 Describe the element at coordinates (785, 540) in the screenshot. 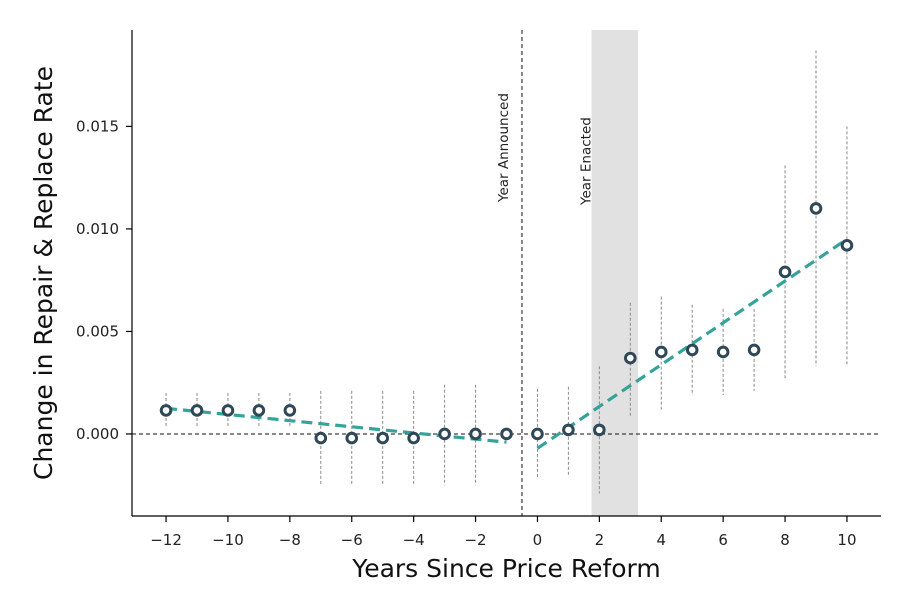

I see `x-tick-label: 8` at that location.